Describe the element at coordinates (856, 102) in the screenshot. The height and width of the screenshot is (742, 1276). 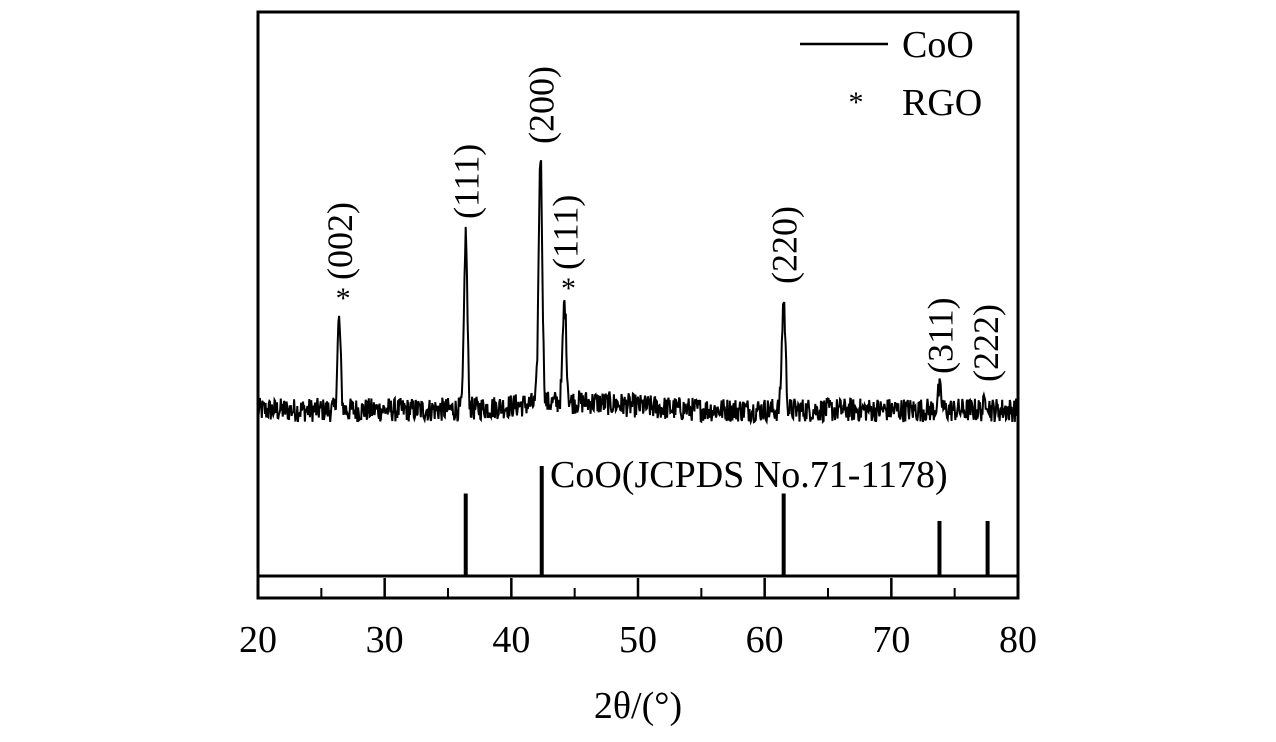
I see `legend-star-marker: *` at that location.